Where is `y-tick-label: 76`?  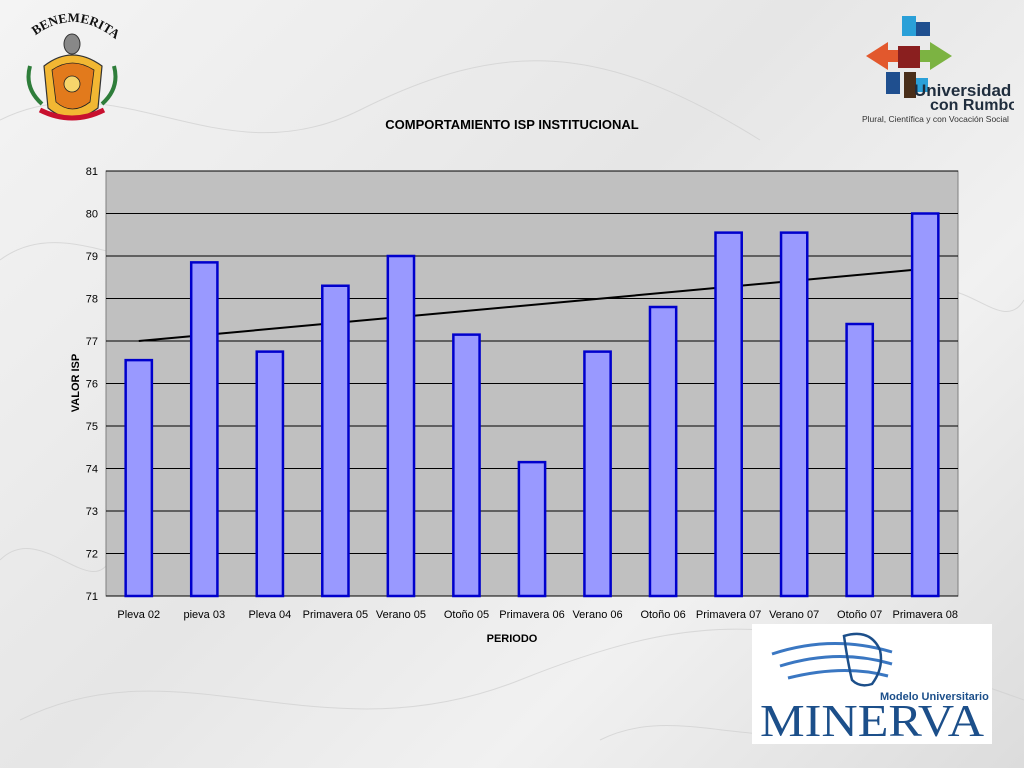 y-tick-label: 76 is located at coordinates (92, 385).